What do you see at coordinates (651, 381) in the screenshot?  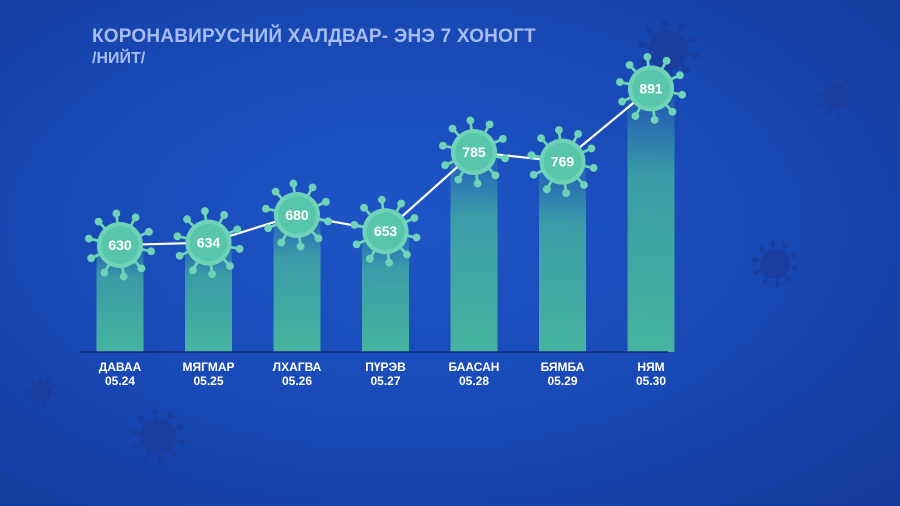 I see `x-tick-date: 05.30` at bounding box center [651, 381].